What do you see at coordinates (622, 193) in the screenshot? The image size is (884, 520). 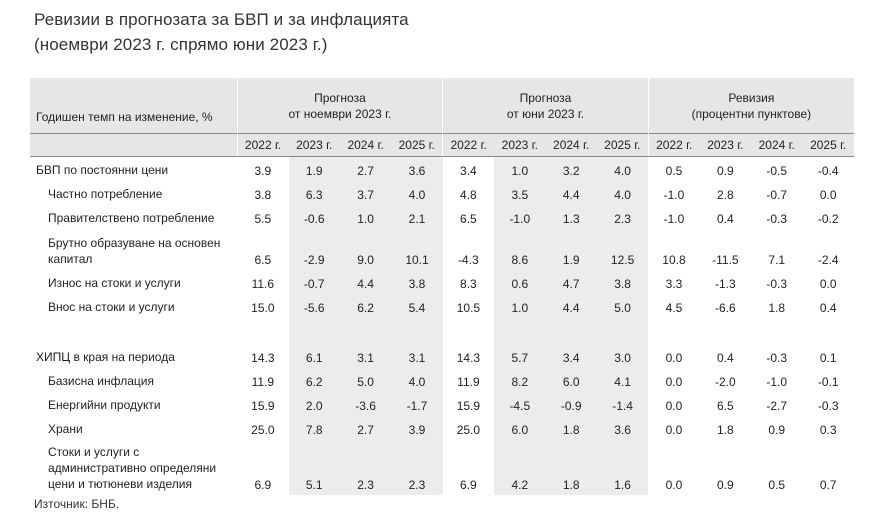 I see `table-cell: 4.0` at bounding box center [622, 193].